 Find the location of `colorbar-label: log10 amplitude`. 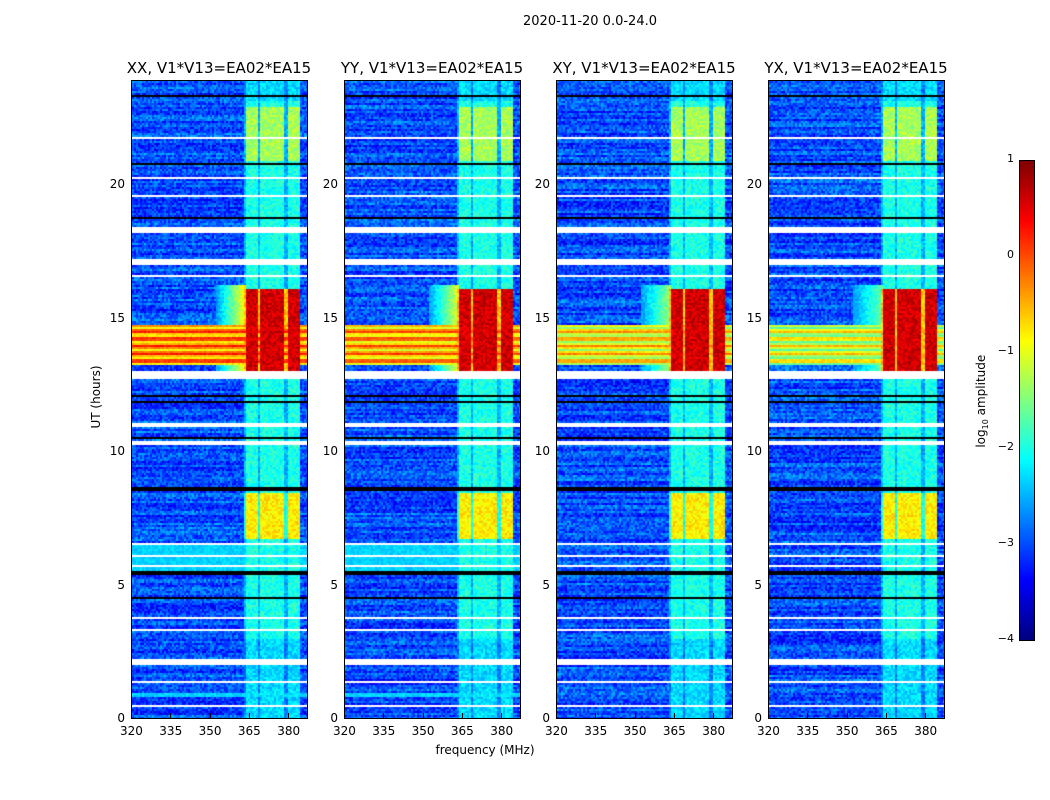

colorbar-label: log10 amplitude is located at coordinates (982, 401).